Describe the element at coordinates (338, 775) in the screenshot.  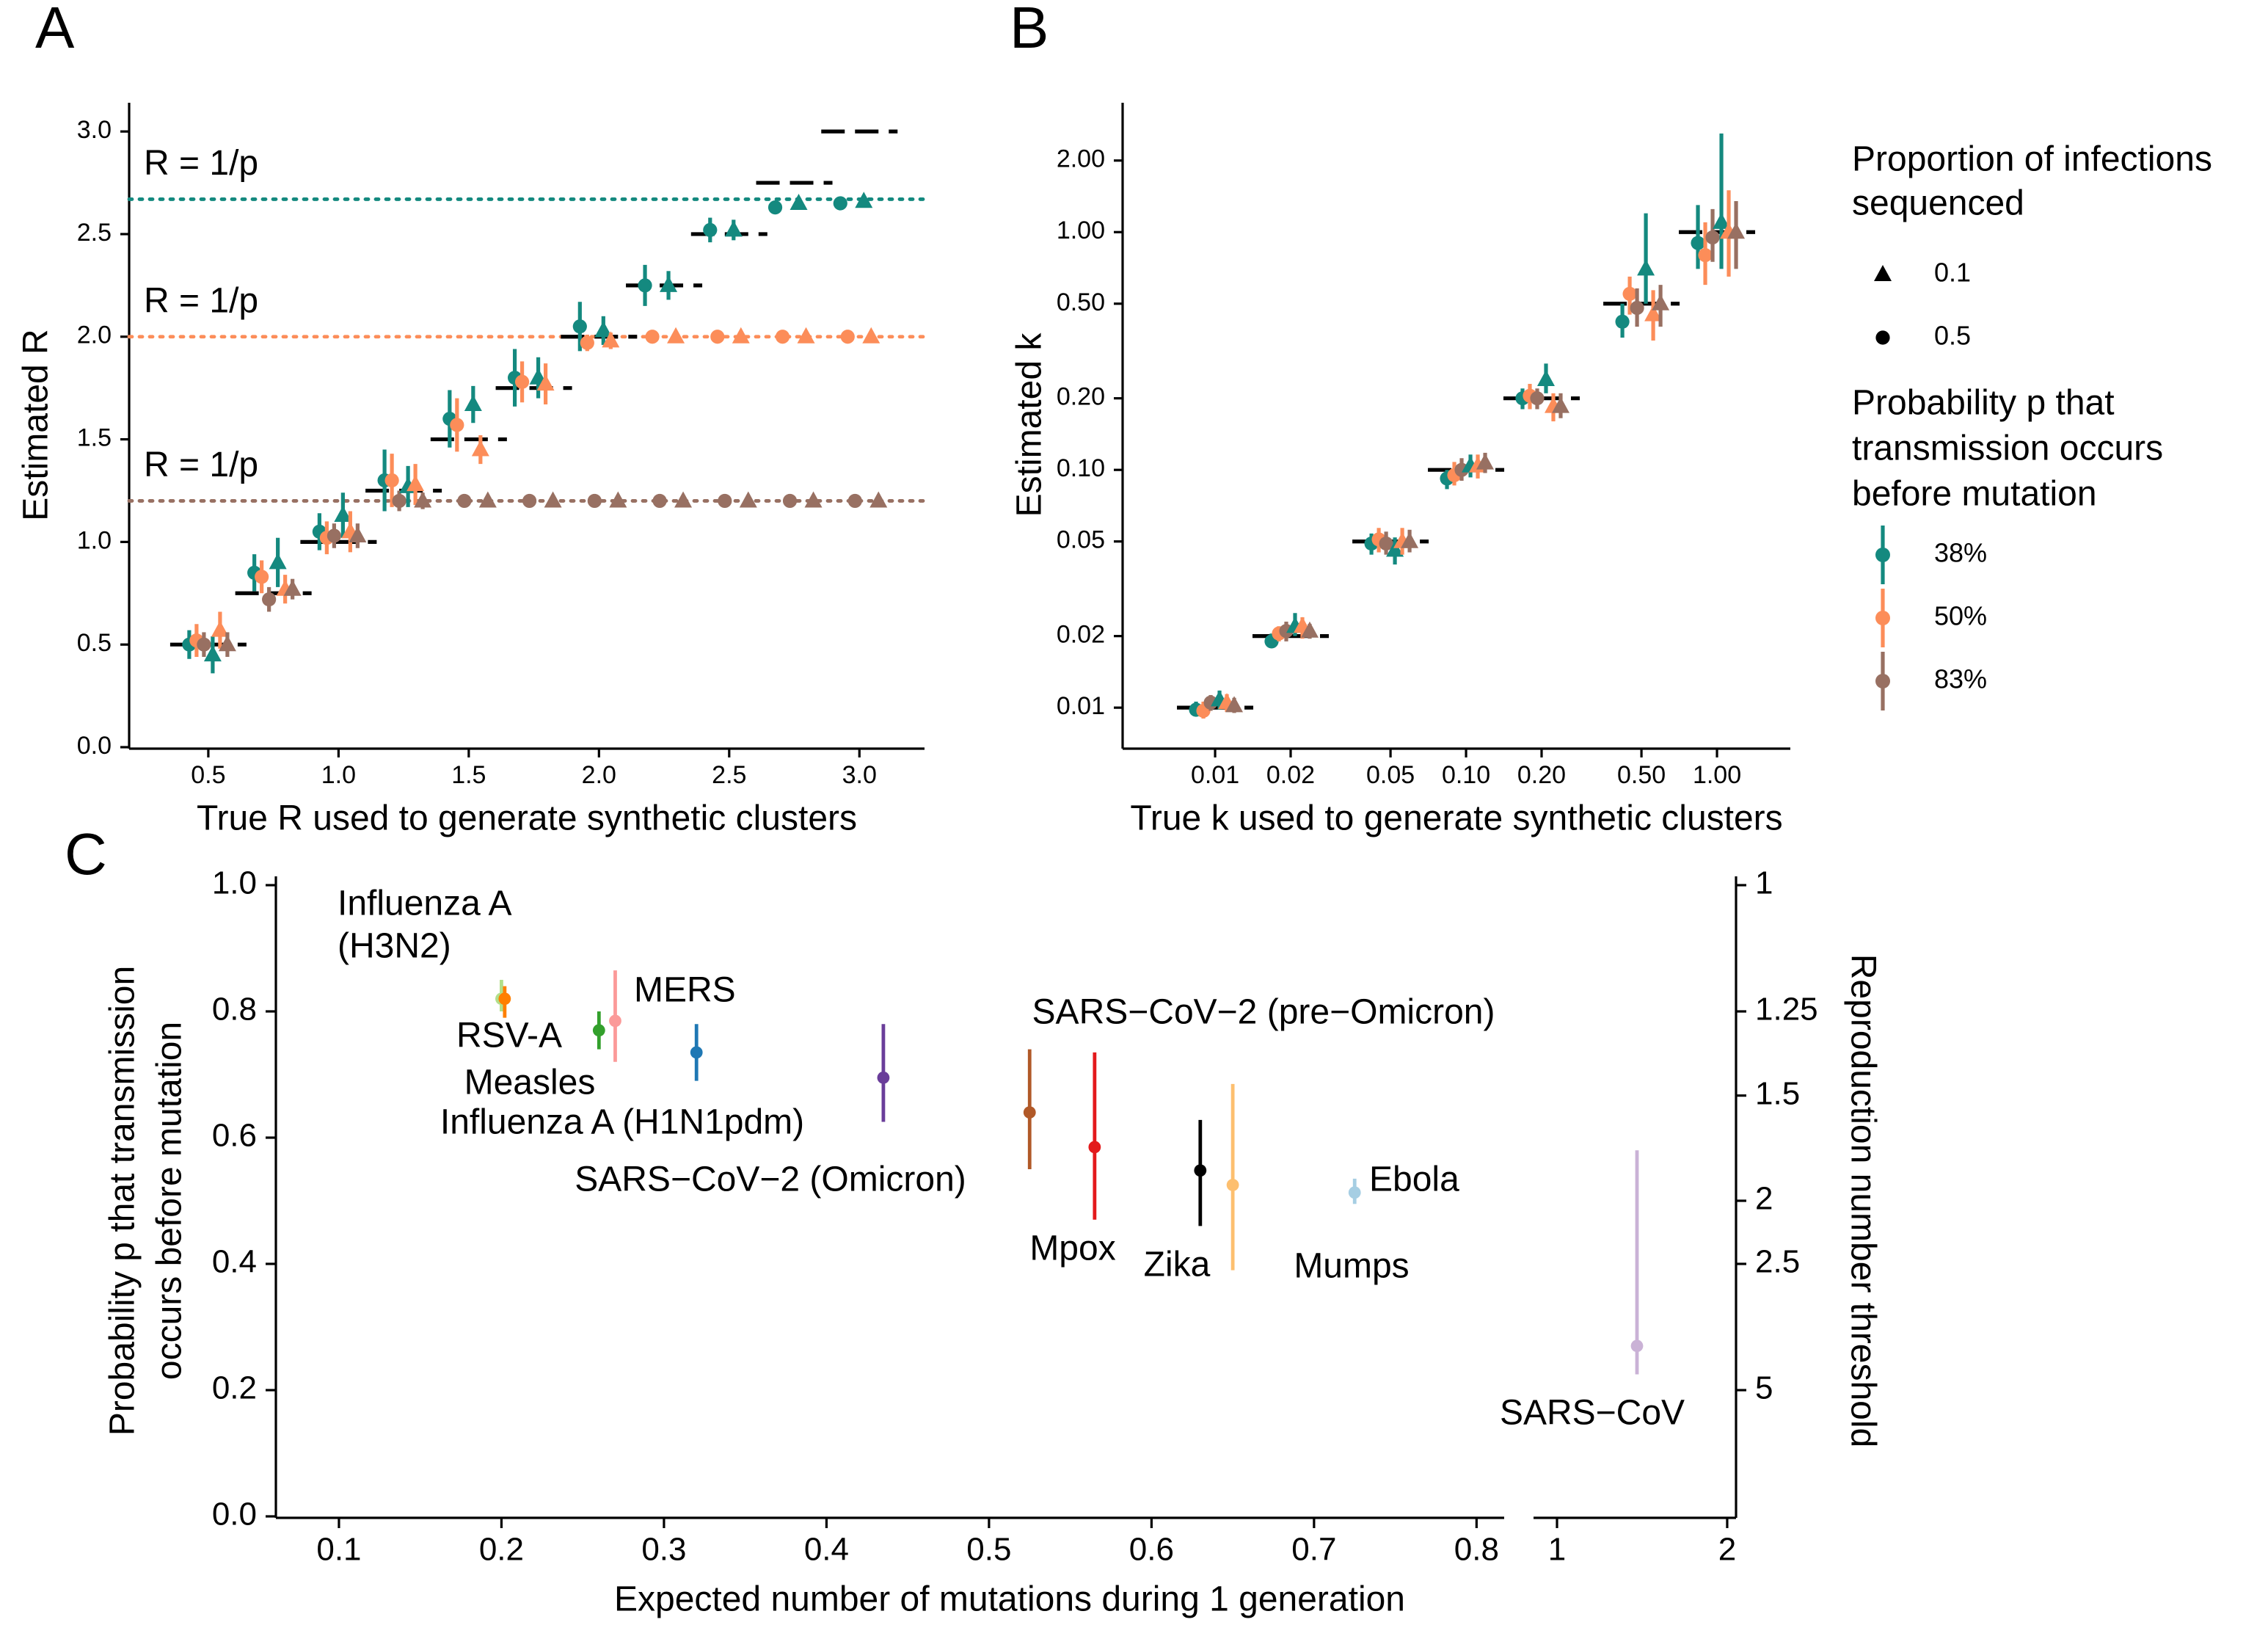
I see `x-tick-label: 1.0` at that location.